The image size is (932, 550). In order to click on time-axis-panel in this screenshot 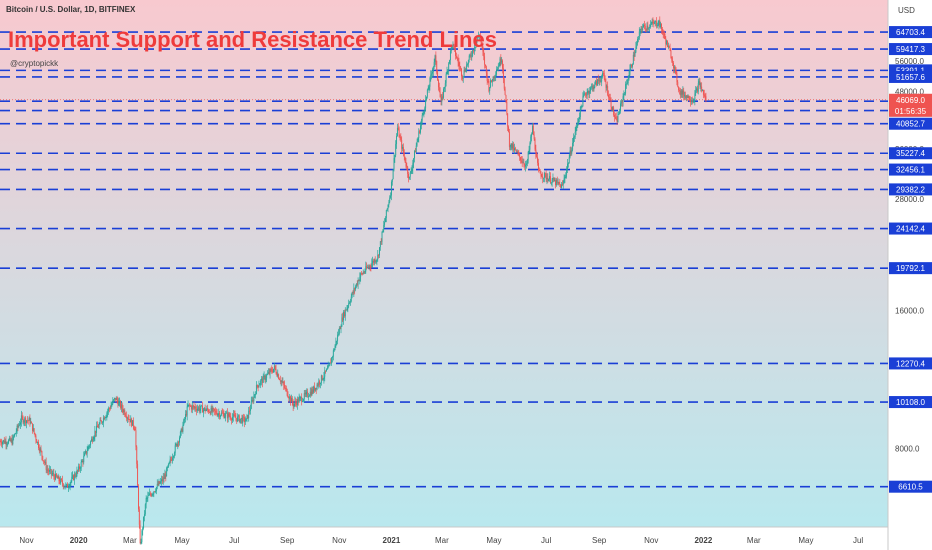, I will do `click(444, 538)`.